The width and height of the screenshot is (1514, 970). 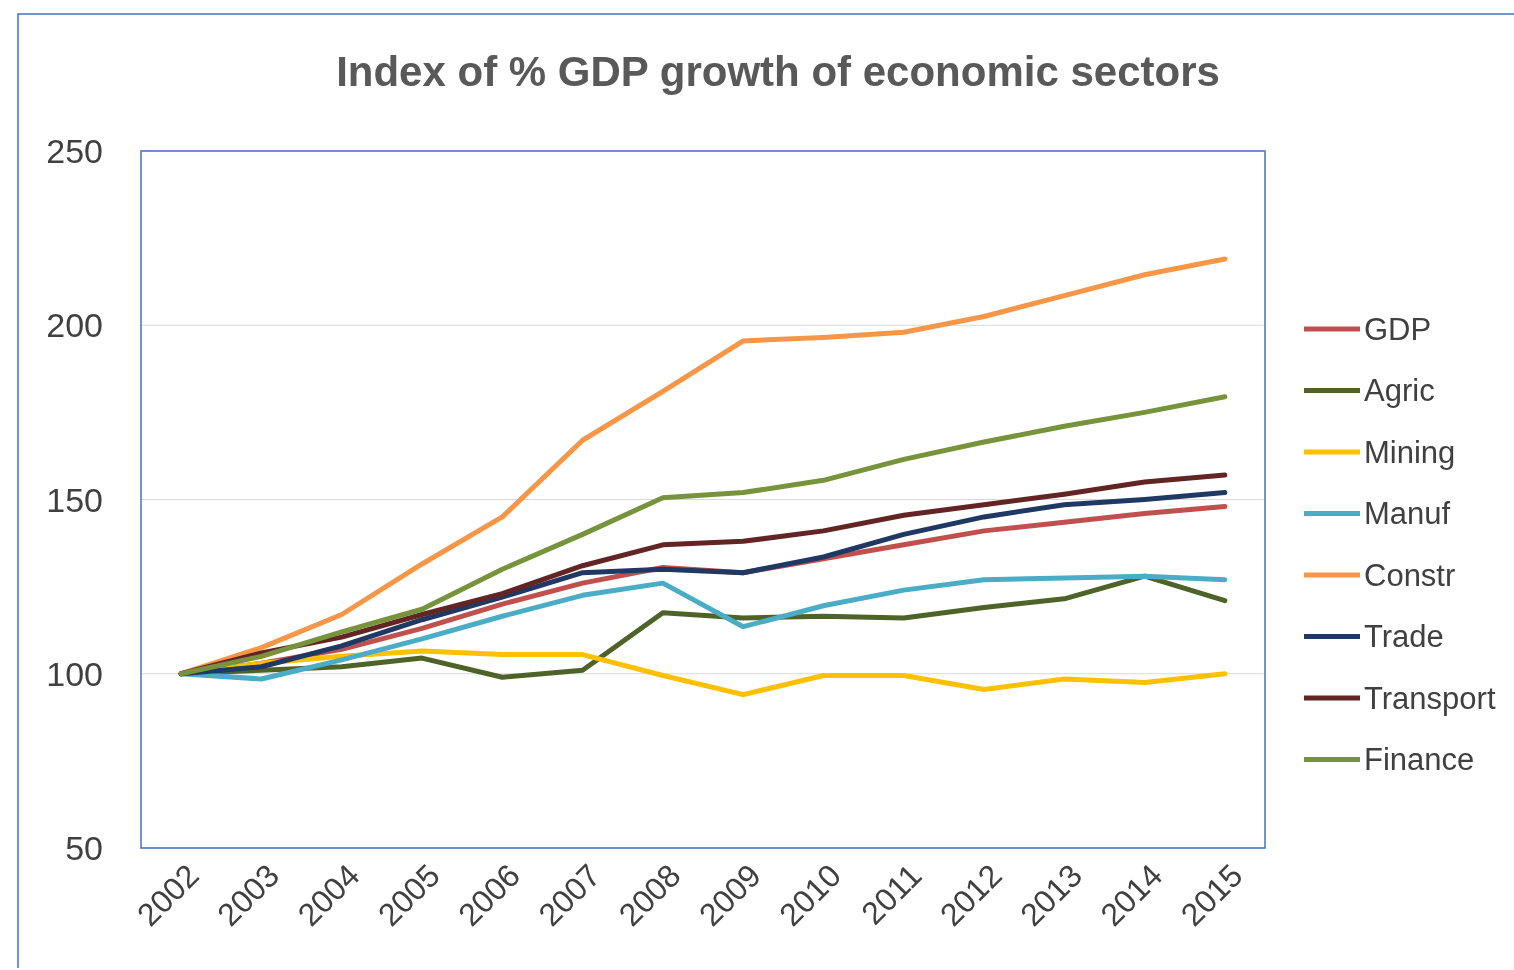 I want to click on y-tick-label: 100, so click(x=74, y=673).